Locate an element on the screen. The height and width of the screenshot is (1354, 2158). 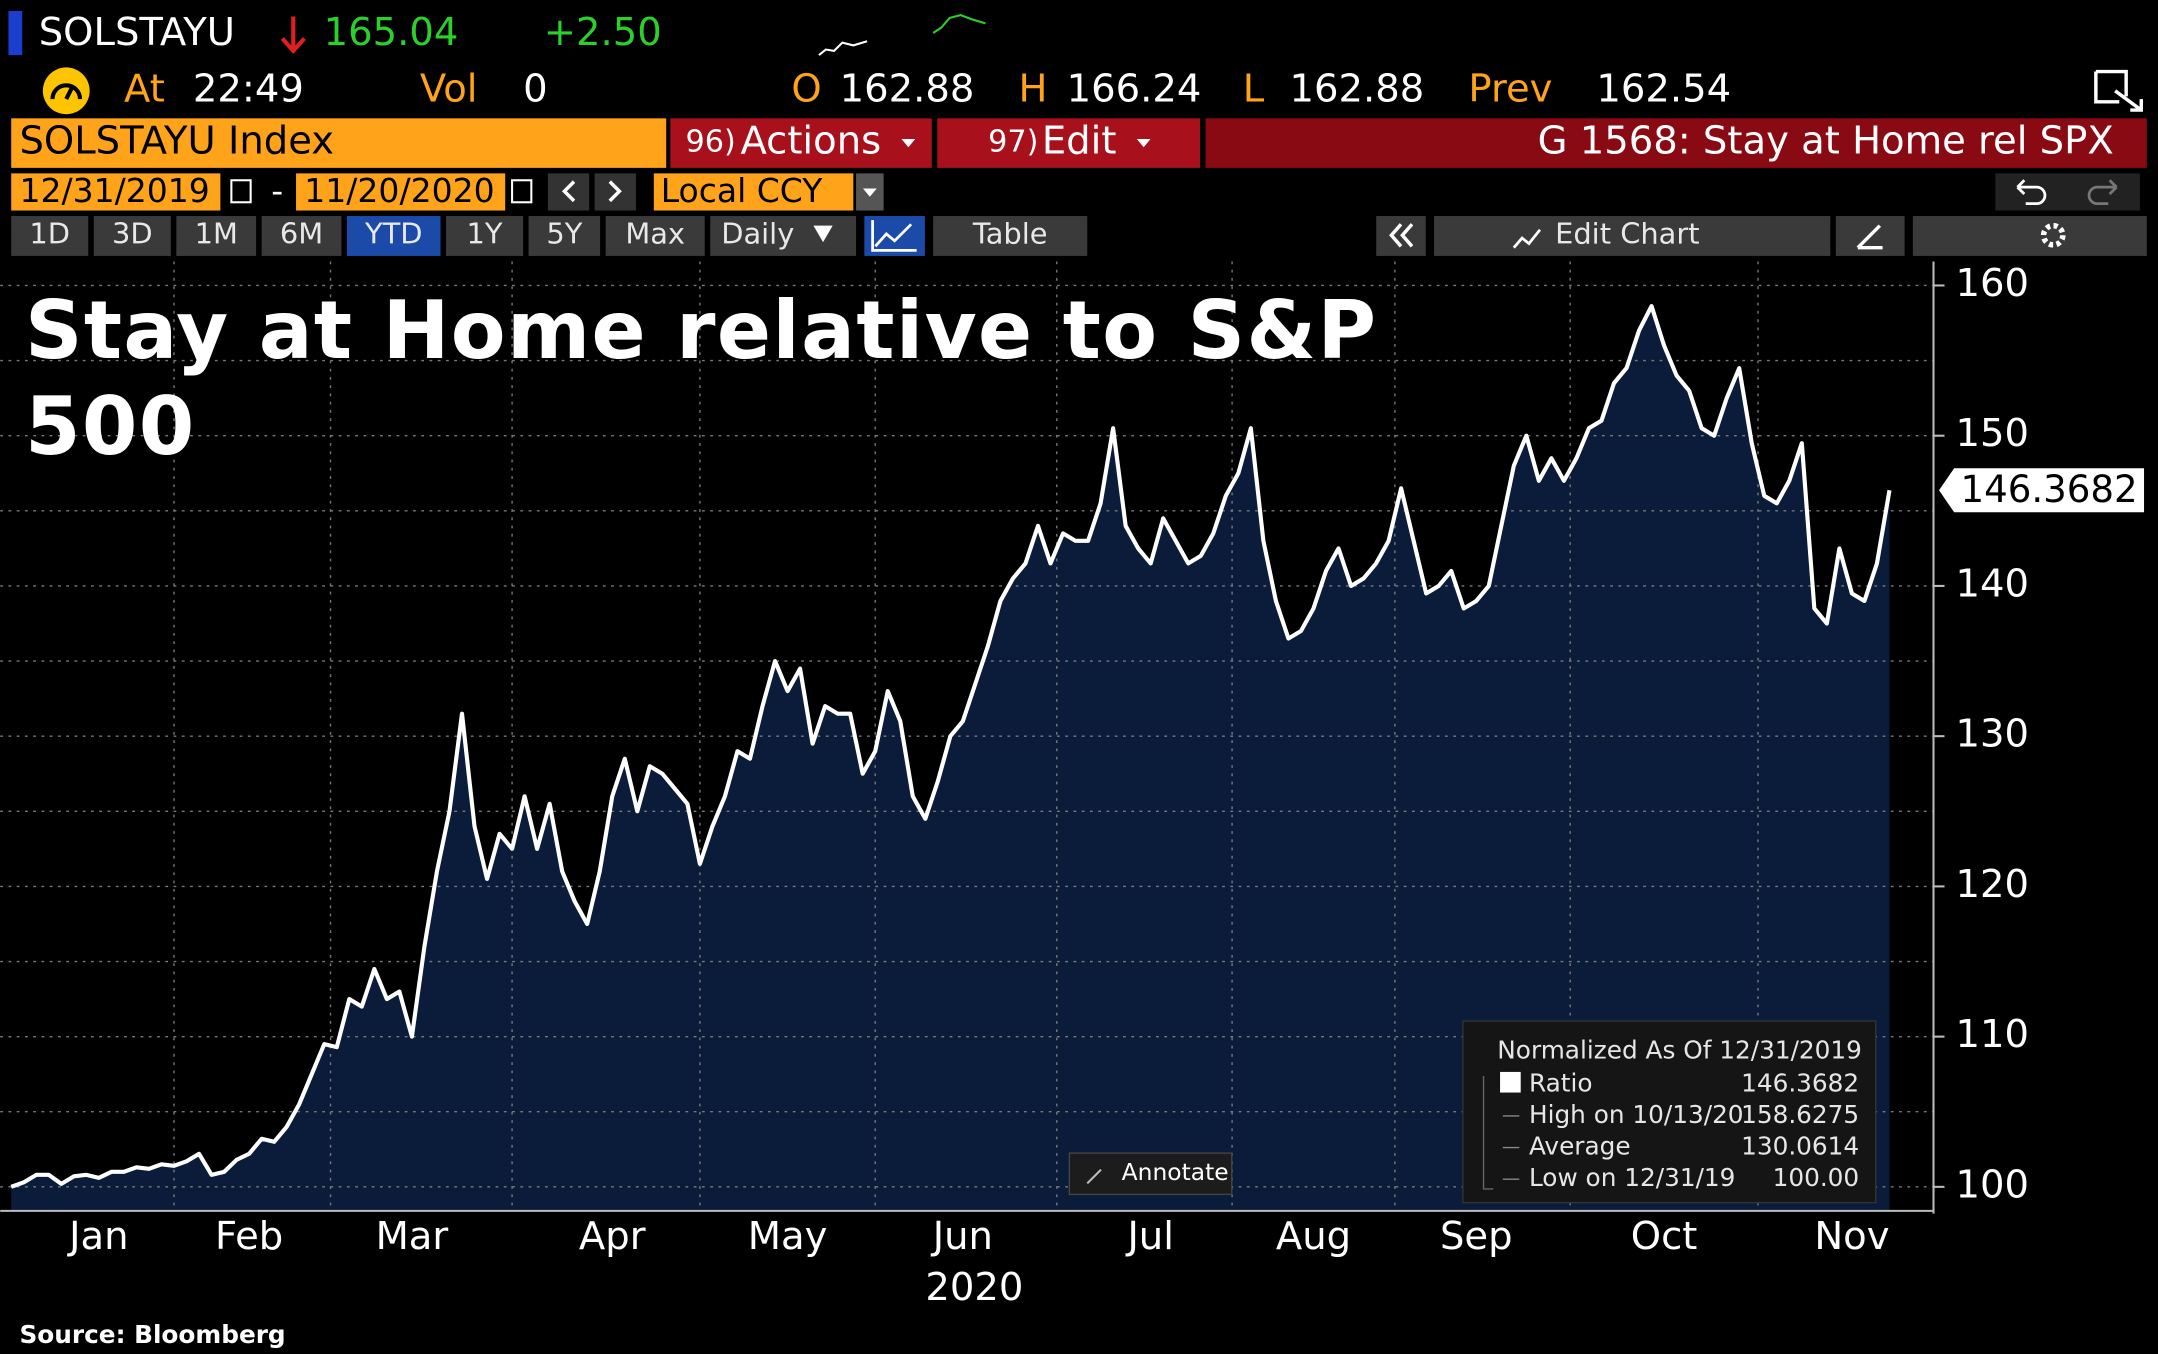
annotate-icon is located at coordinates (1094, 1176).